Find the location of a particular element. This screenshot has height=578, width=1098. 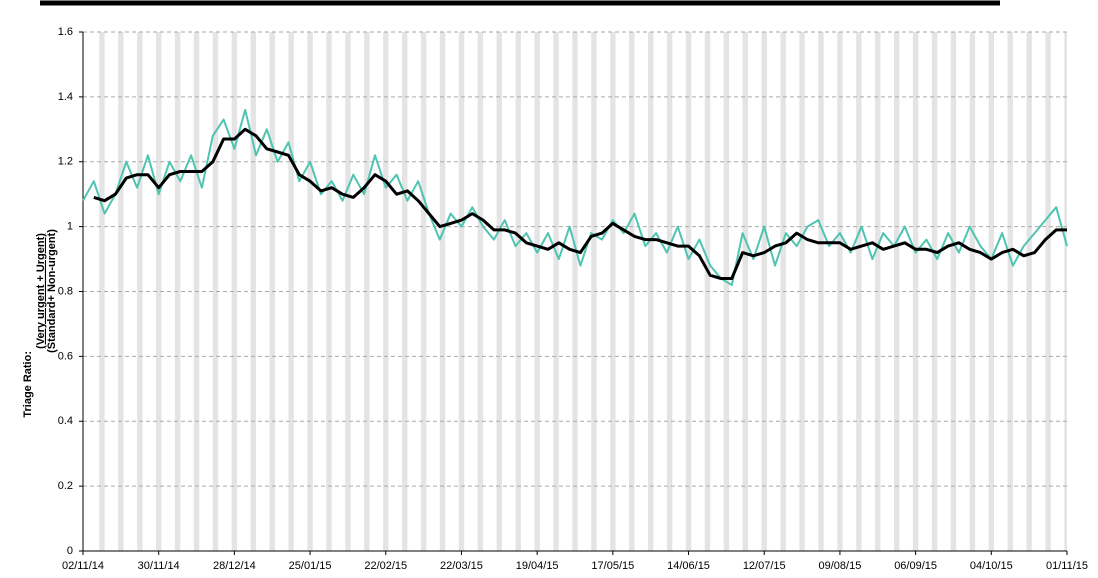

y-tick-label: 1.2 is located at coordinates (65, 162).